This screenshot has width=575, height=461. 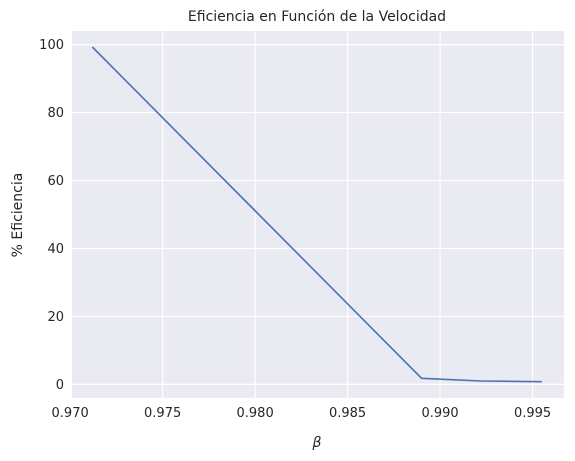 What do you see at coordinates (532, 413) in the screenshot?
I see `x-tick-label: 0.995` at bounding box center [532, 413].